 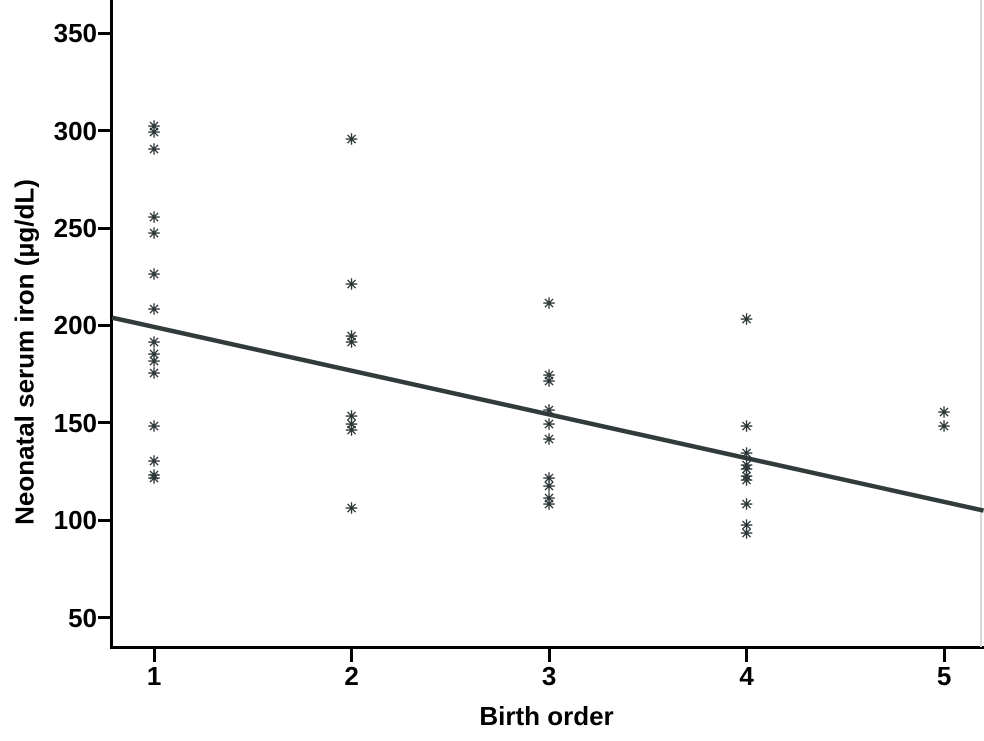 What do you see at coordinates (546, 716) in the screenshot?
I see `x-axis-title: Birth order` at bounding box center [546, 716].